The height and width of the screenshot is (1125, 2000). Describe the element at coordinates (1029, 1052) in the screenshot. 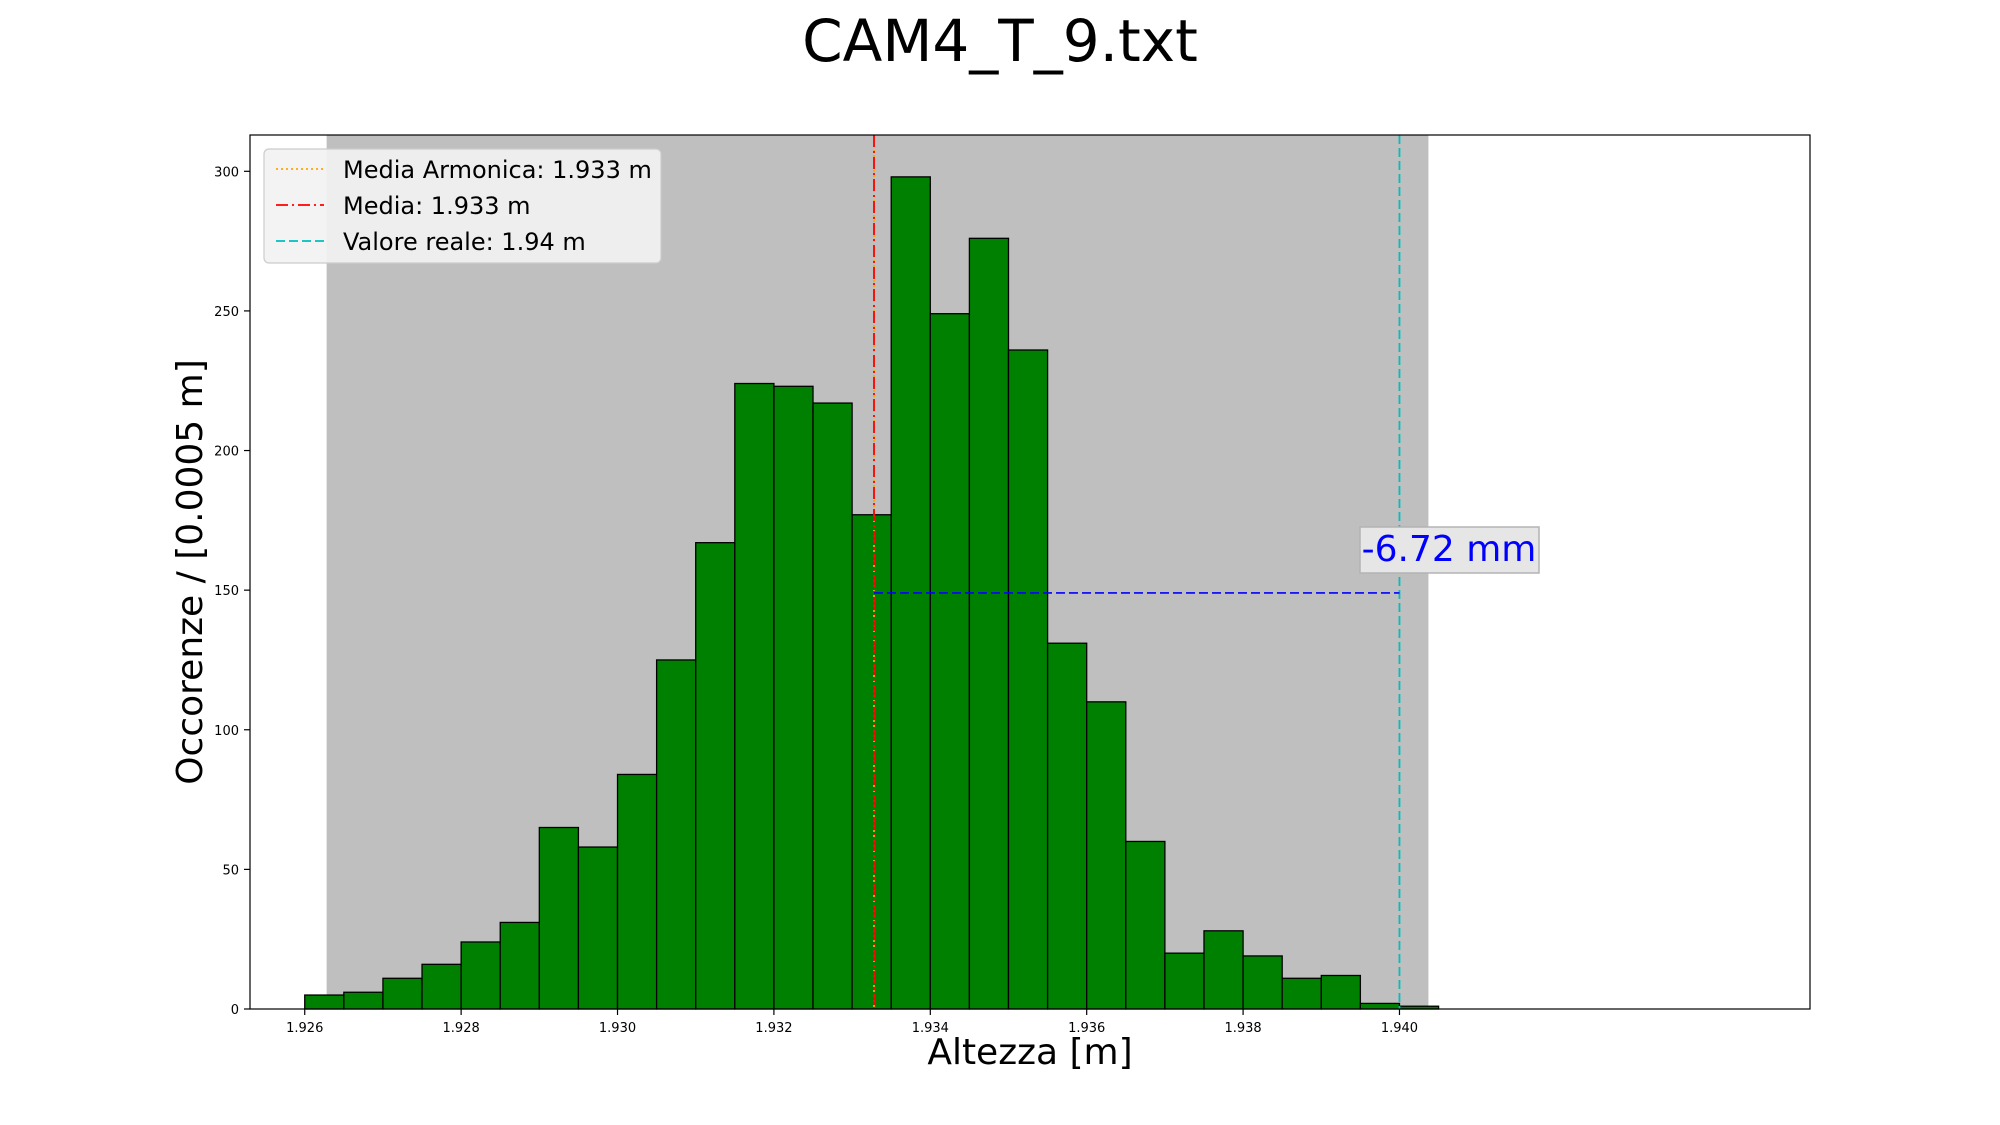

I see `x-axis-label: Altezza [m]` at that location.